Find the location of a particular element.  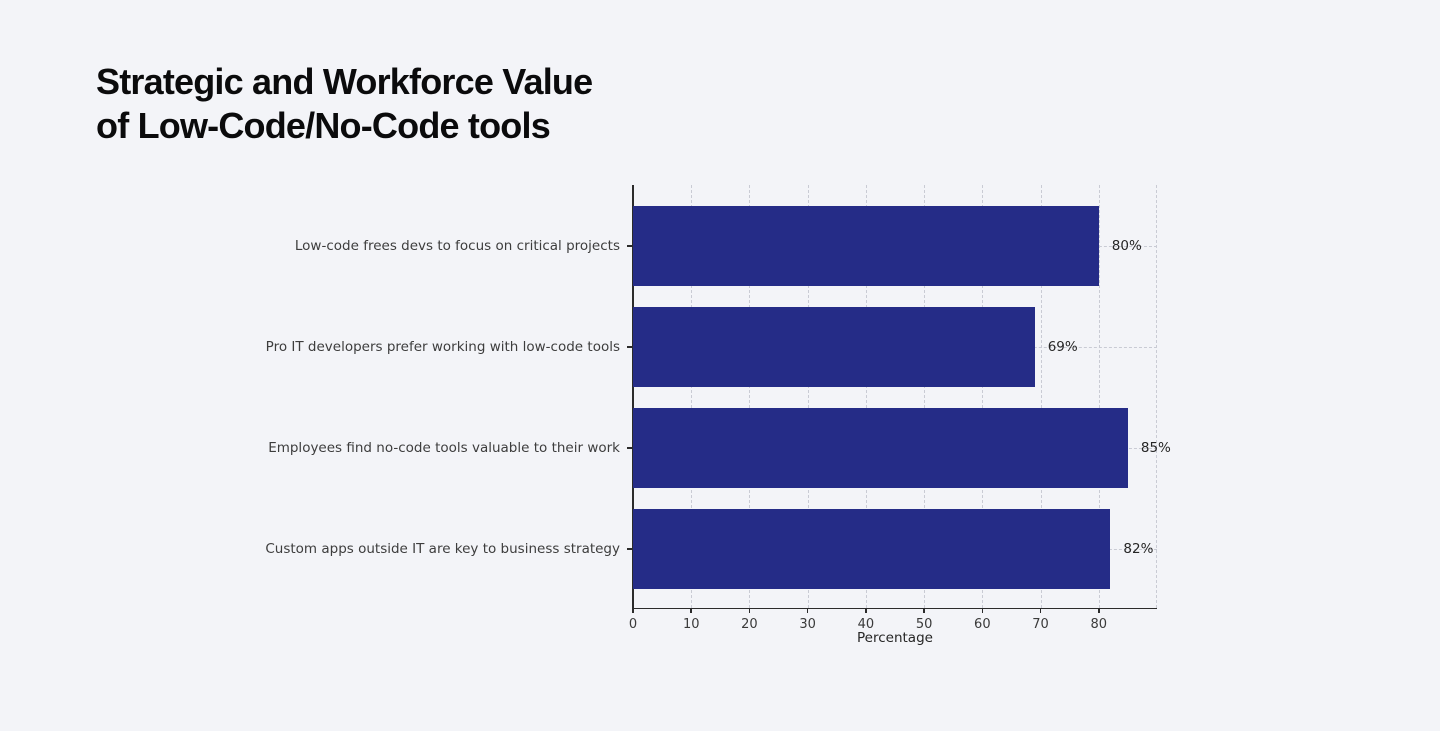

x-axis-title: Percentage is located at coordinates (895, 638).